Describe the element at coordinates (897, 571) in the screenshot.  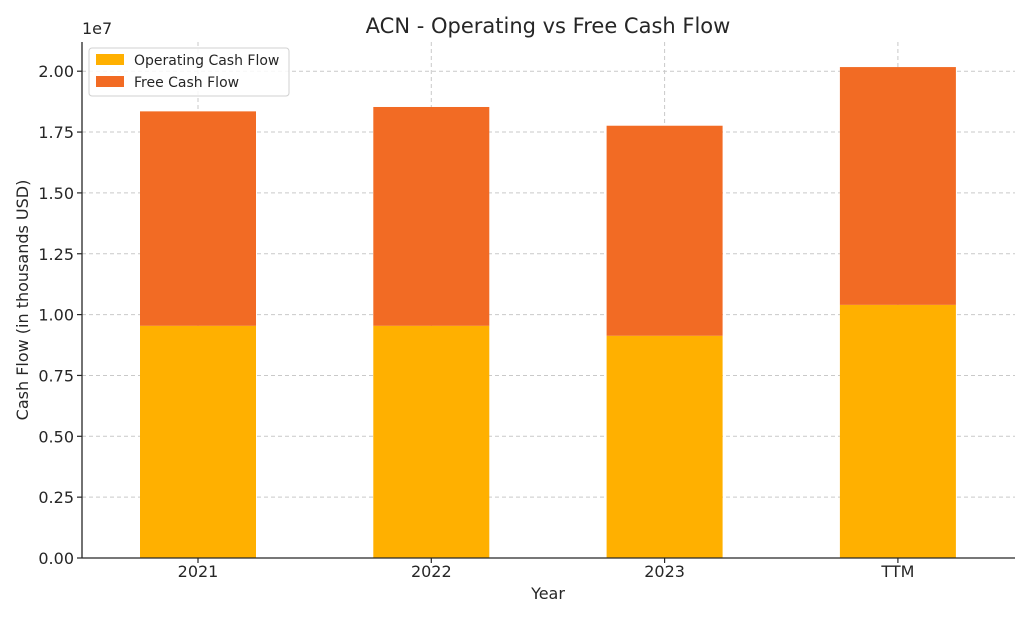
I see `x-tick-label: TTM` at that location.